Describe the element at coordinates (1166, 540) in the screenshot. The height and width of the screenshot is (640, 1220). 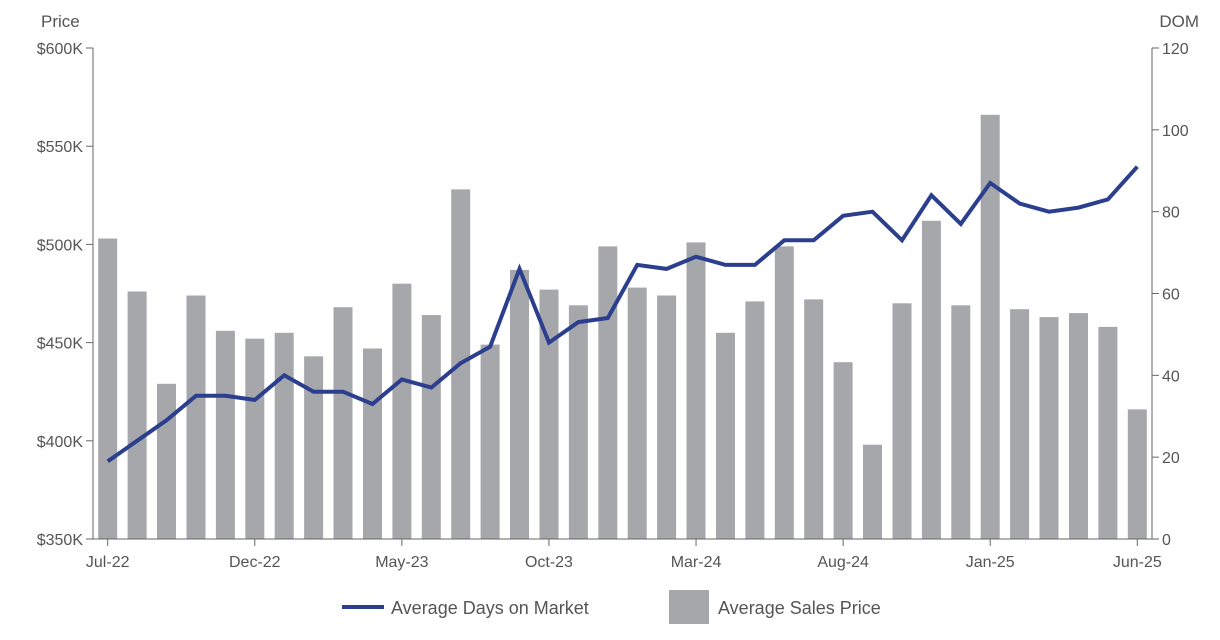
I see `right-tick-label: 0` at that location.